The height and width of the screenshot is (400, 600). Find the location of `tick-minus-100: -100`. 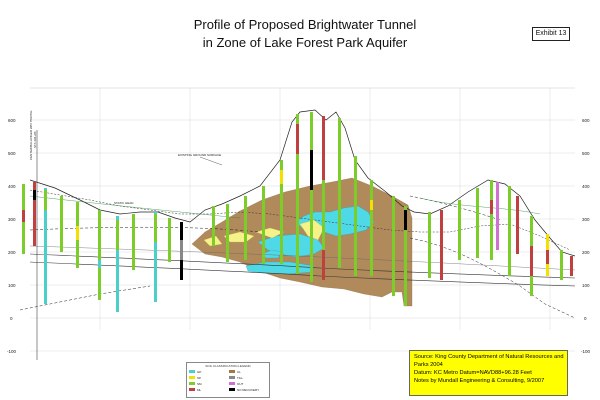

tick-minus-100: -100 is located at coordinates (12, 351).